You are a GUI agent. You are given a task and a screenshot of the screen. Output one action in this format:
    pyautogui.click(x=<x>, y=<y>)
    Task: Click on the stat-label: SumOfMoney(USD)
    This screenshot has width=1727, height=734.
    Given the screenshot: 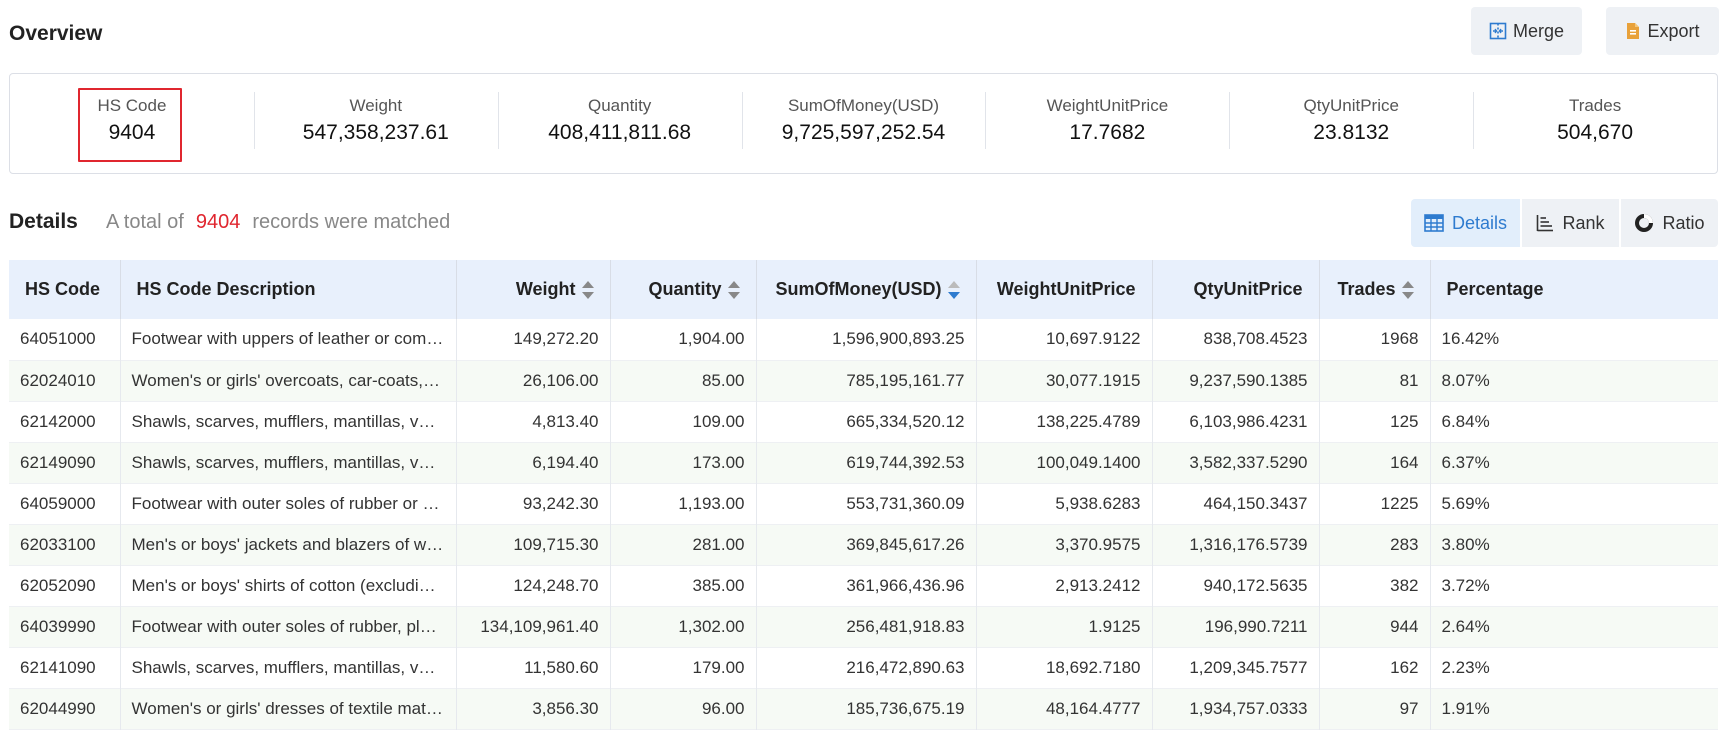 What is the action you would take?
    pyautogui.click(x=863, y=105)
    